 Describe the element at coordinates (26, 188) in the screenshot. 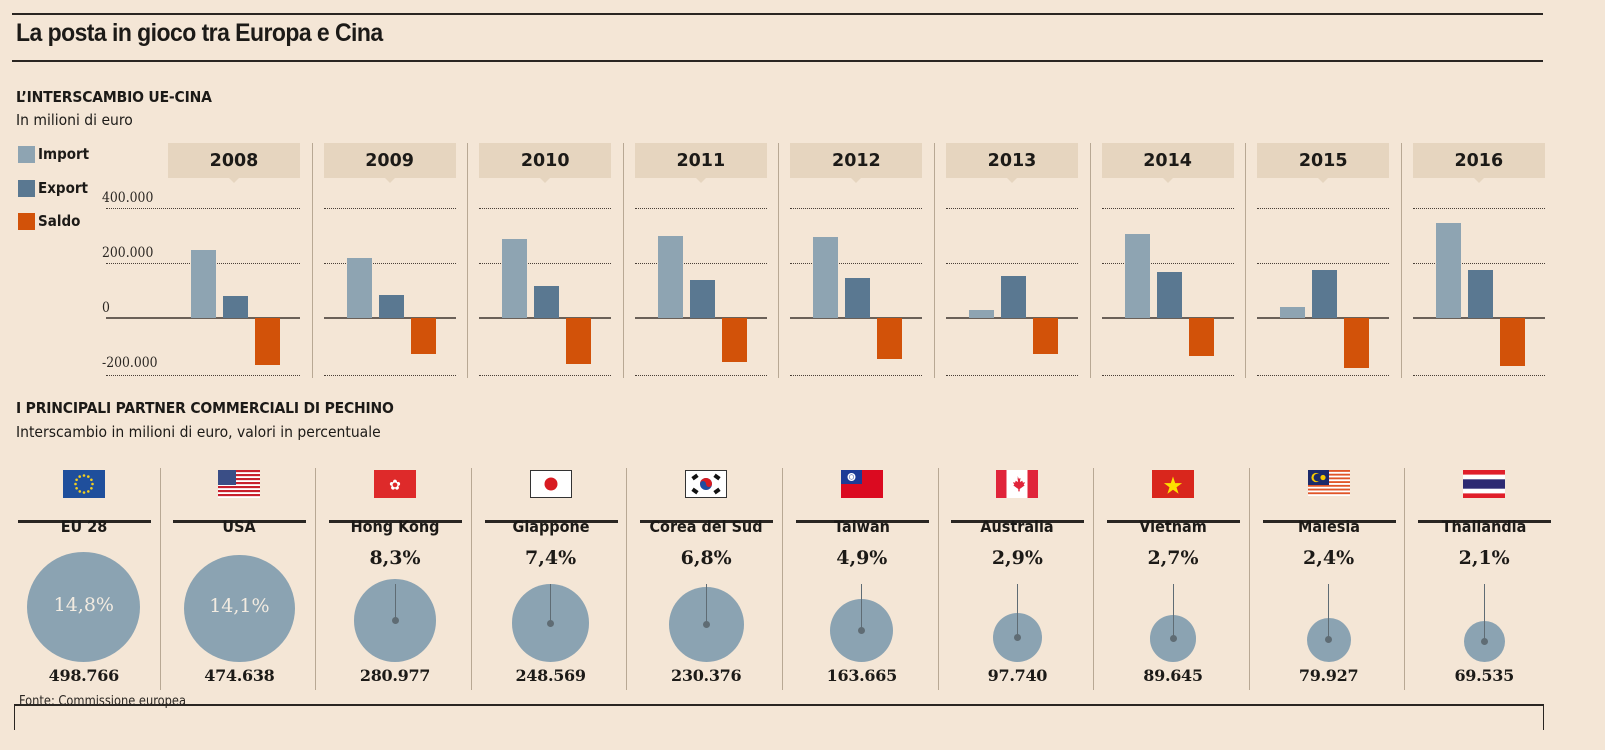

I see `export-swatch` at that location.